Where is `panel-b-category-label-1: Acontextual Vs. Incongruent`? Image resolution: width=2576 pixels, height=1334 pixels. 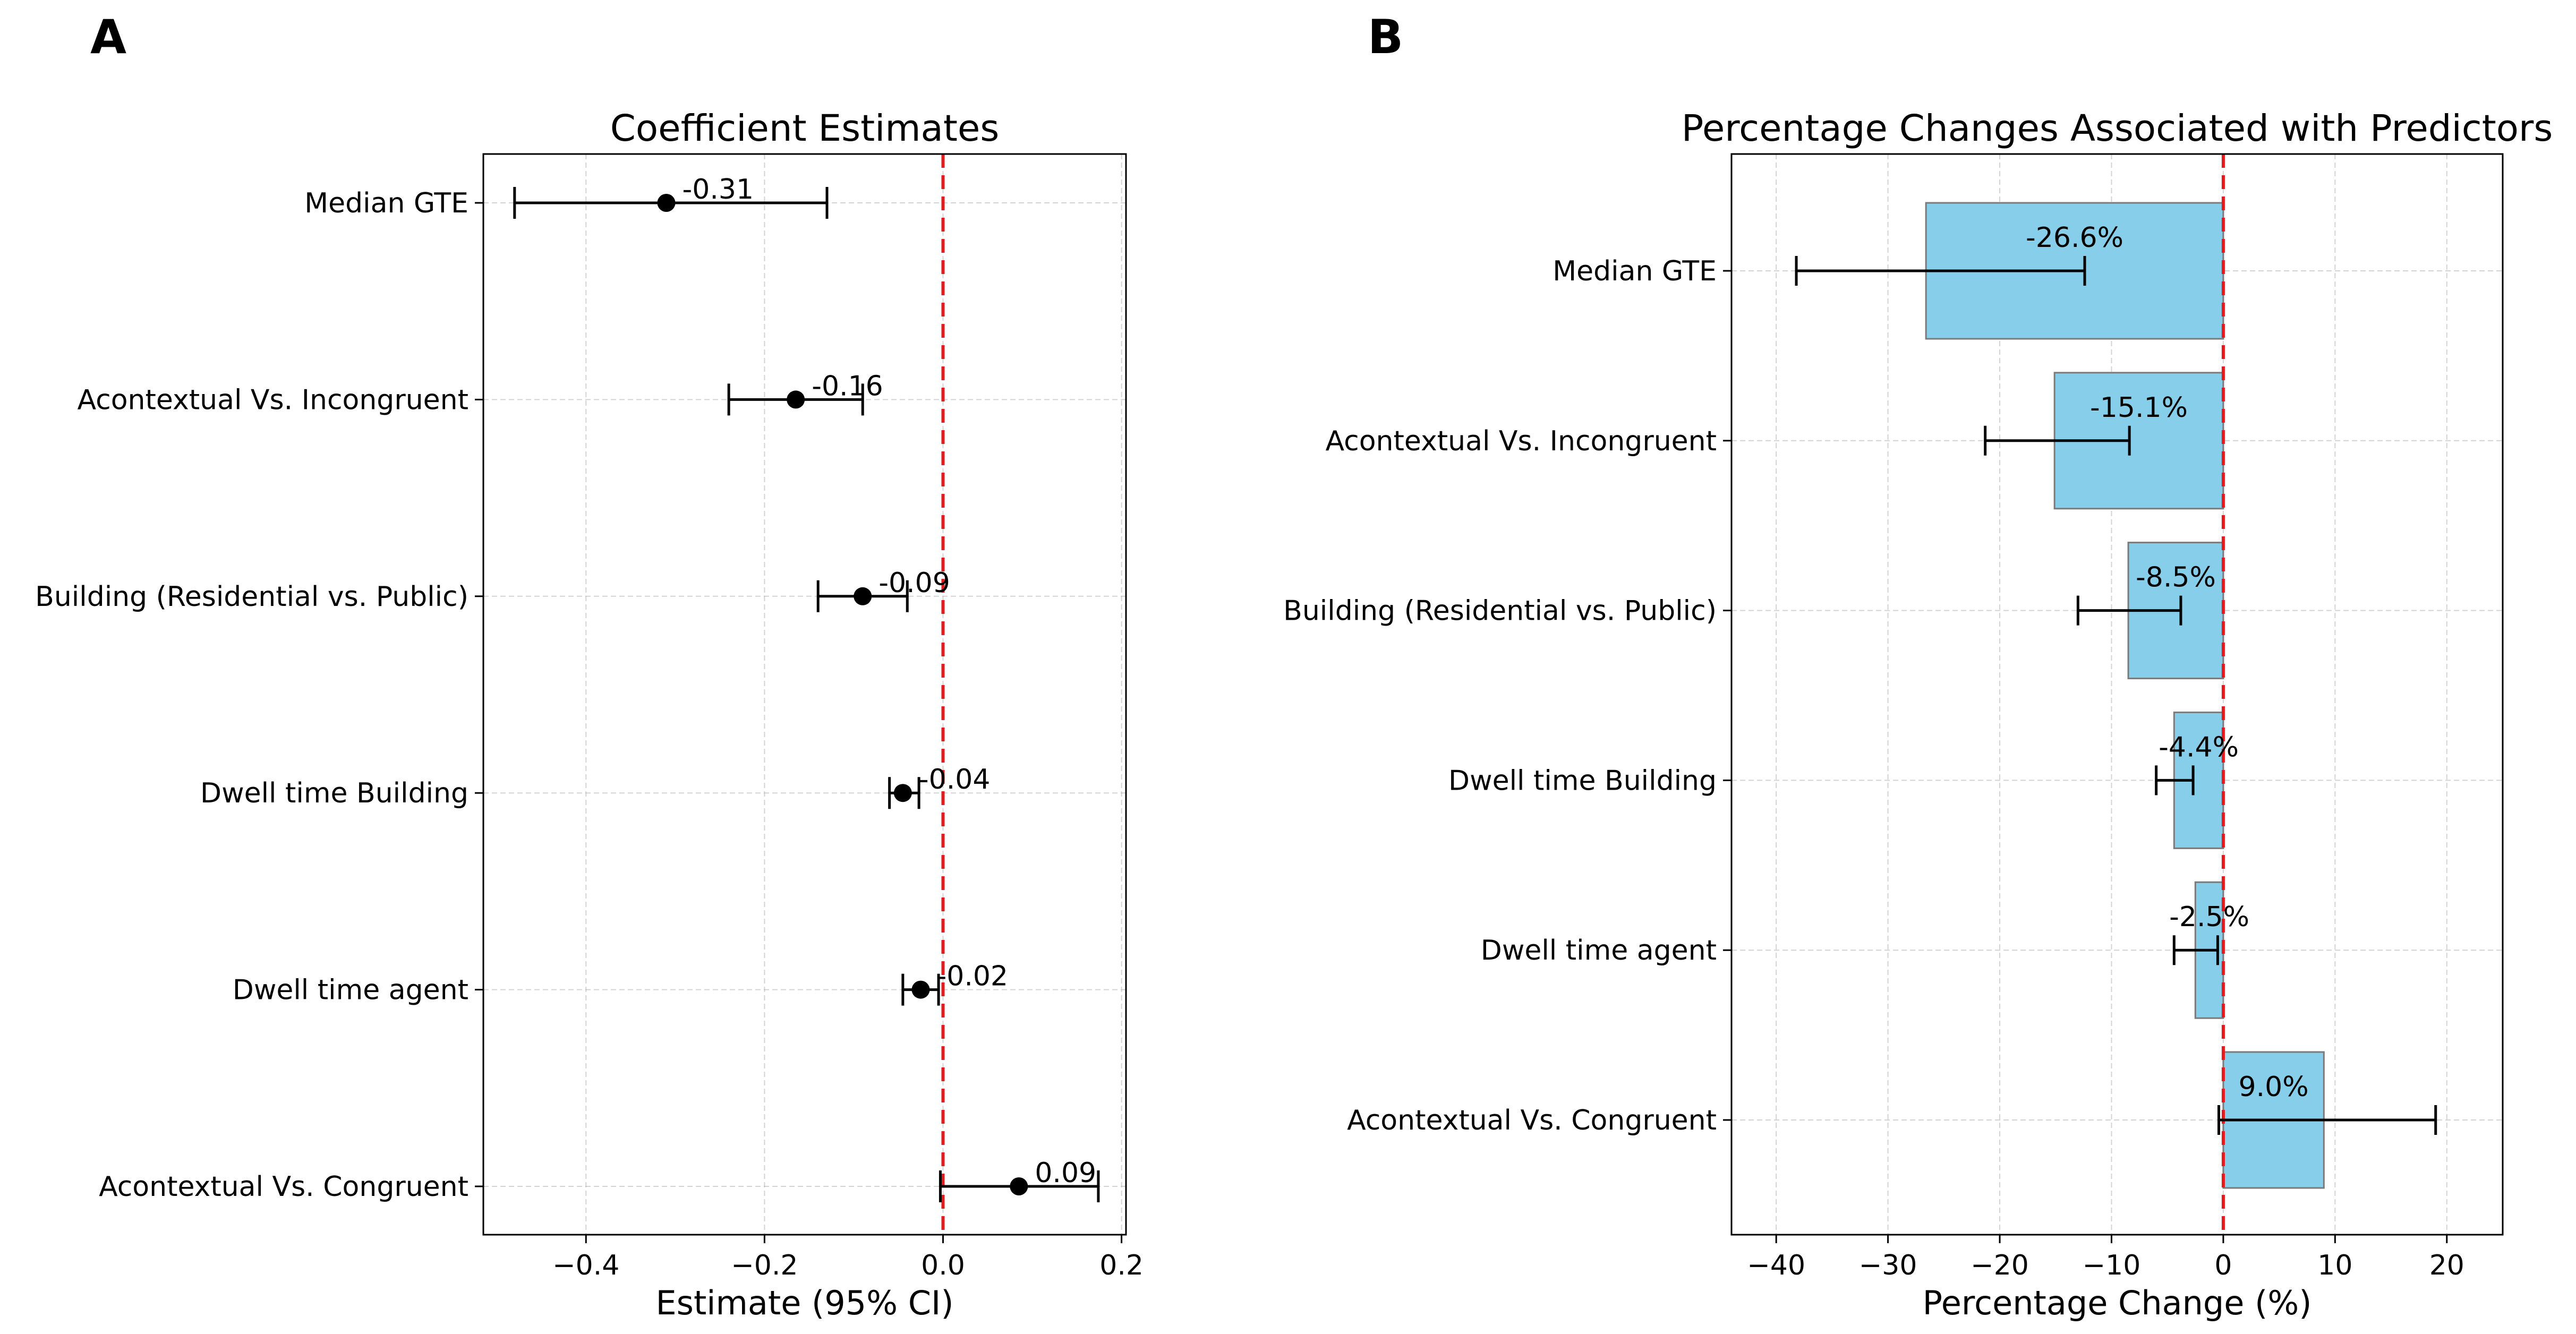 panel-b-category-label-1: Acontextual Vs. Incongruent is located at coordinates (1521, 441).